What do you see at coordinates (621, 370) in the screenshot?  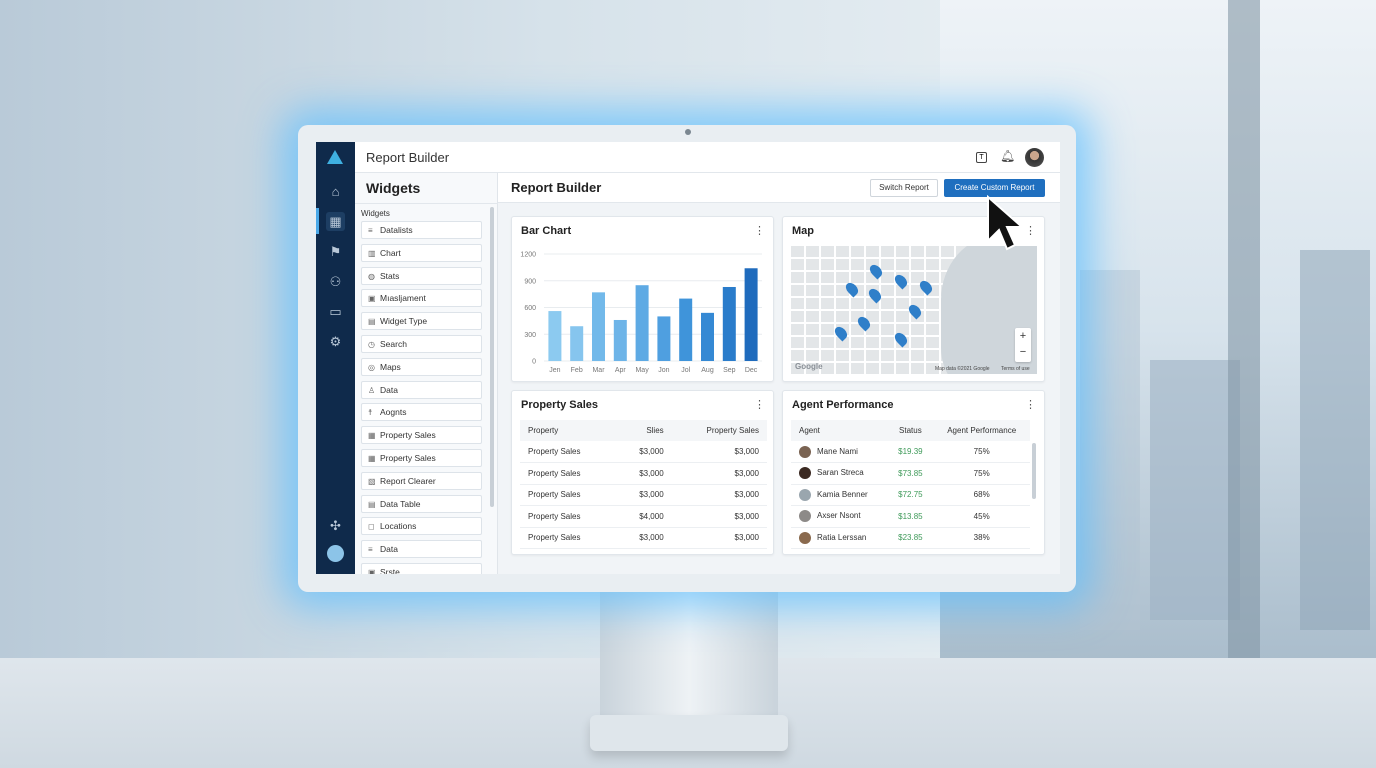 I see `x-tick-label: Apr` at bounding box center [621, 370].